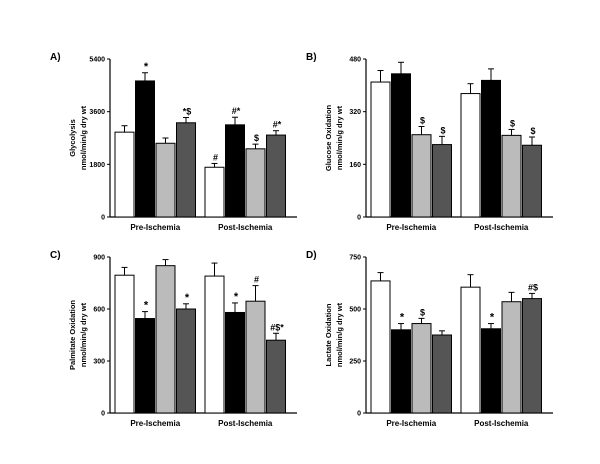  I want to click on chart3-y-axis-title: Lactate Oxidation, so click(328, 334).